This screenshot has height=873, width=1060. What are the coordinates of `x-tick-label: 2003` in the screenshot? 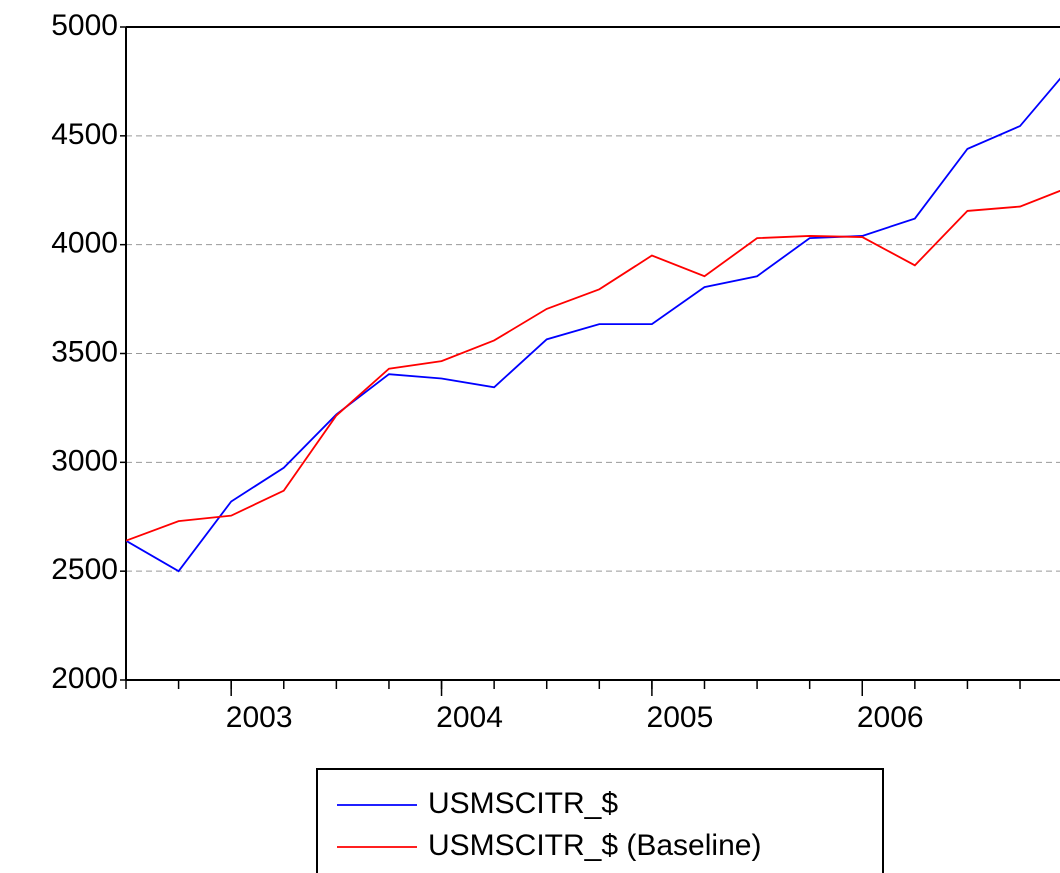 It's located at (259, 717).